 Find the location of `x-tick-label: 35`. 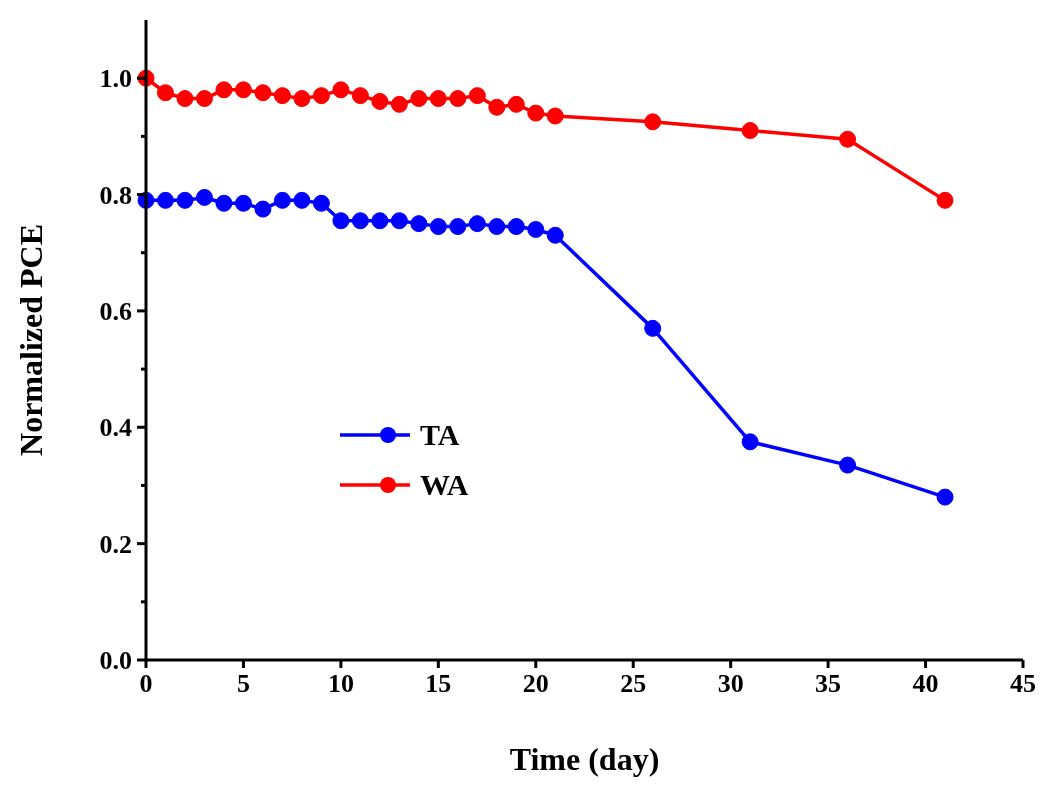

x-tick-label: 35 is located at coordinates (828, 683).